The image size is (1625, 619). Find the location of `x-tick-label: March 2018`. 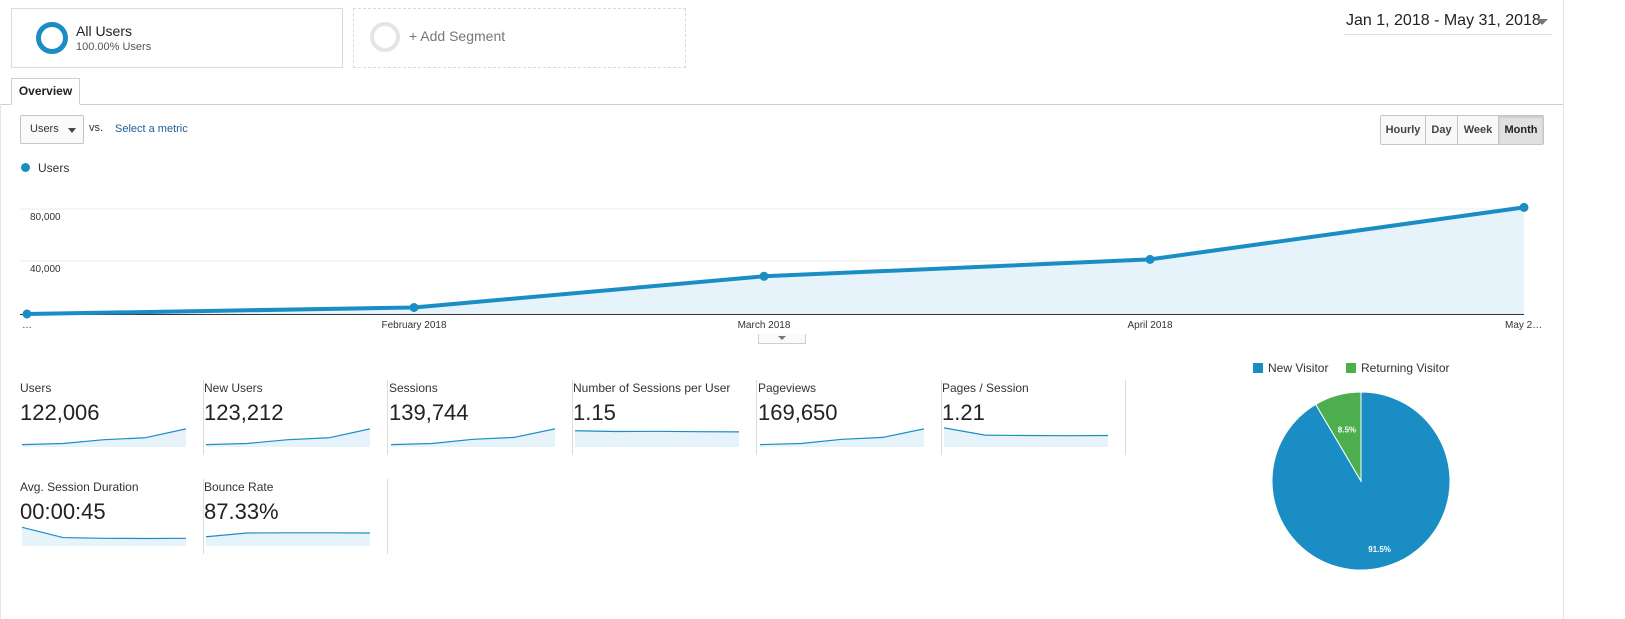

x-tick-label: March 2018 is located at coordinates (764, 325).